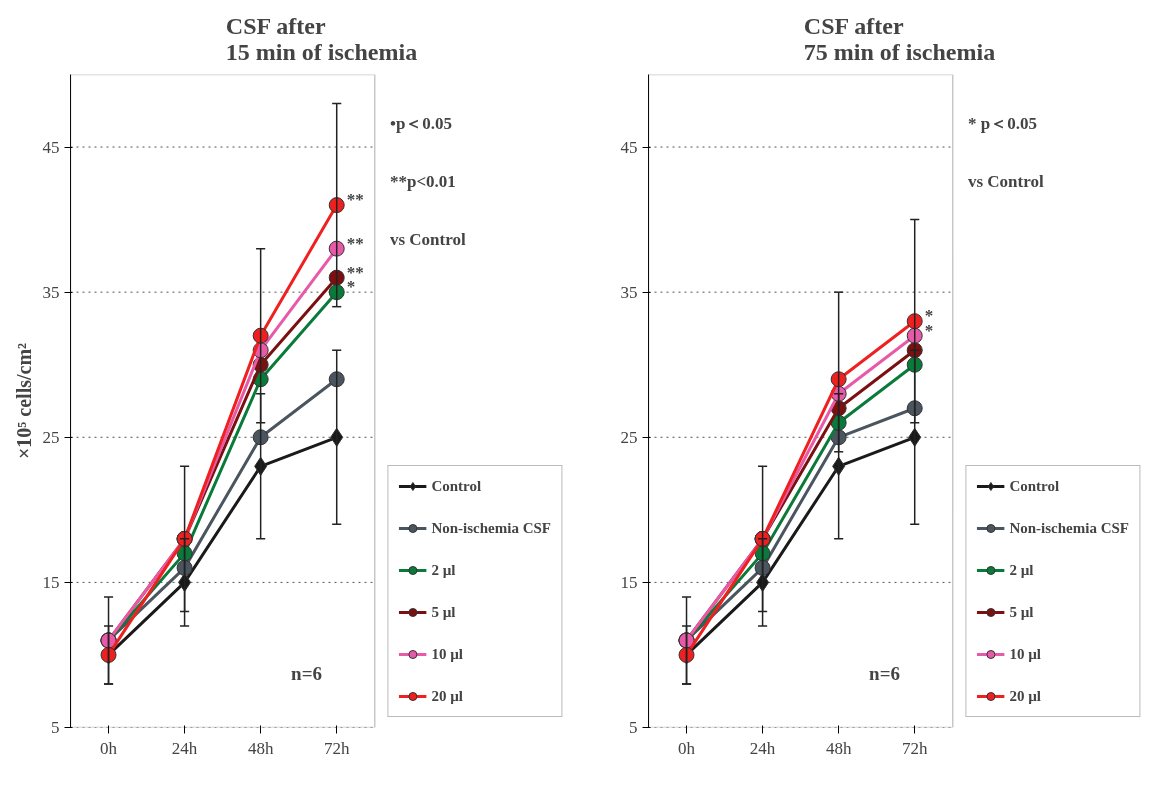 Image resolution: width=1167 pixels, height=793 pixels. I want to click on y-axis-title: ×10⁵ cells/cm², so click(23, 401).